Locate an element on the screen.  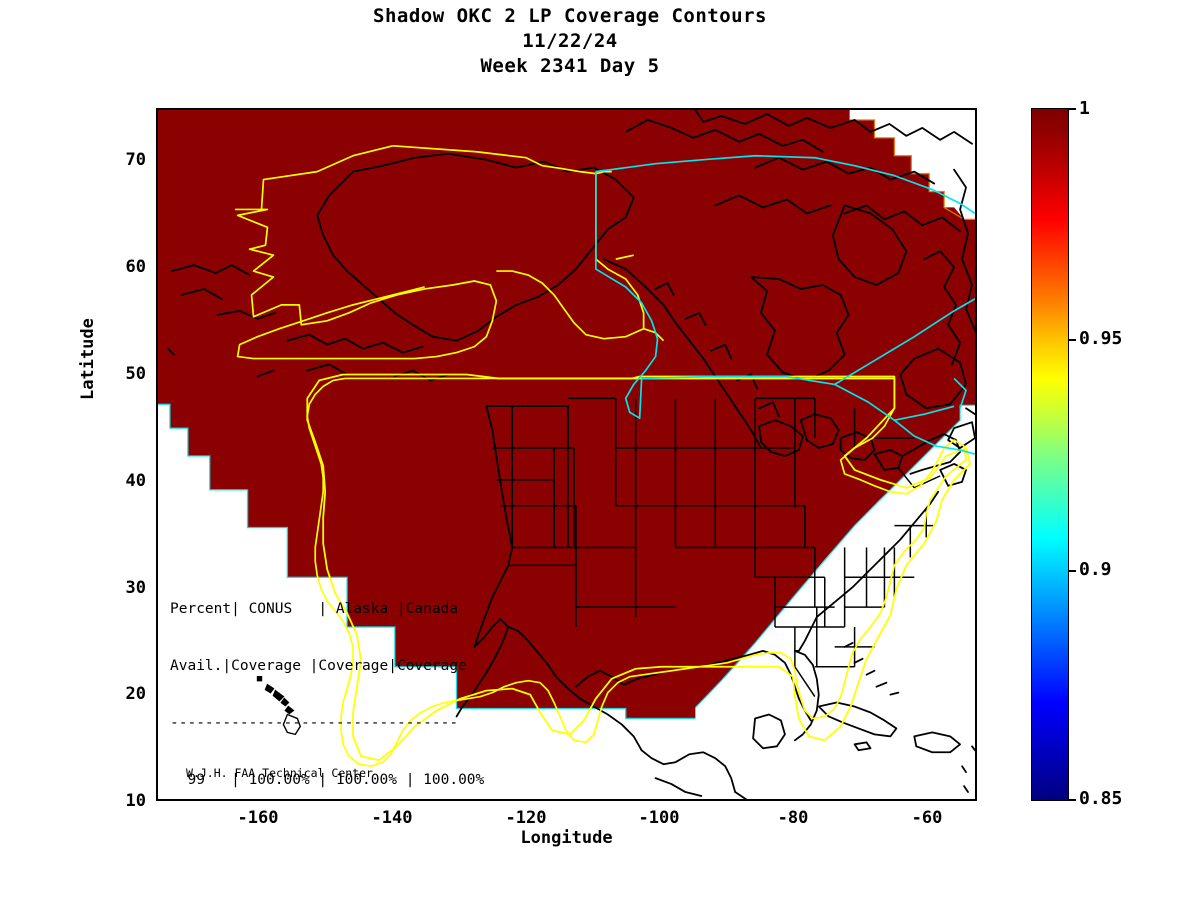
us-state-boundaries is located at coordinates (713, 547).